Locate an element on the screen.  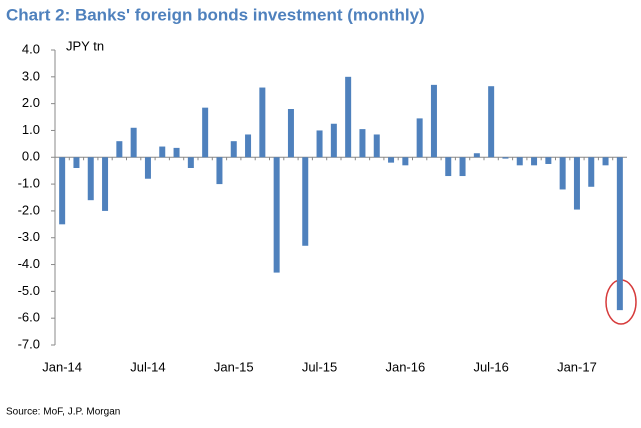
x-tick-label: Jan-16 is located at coordinates (405, 366).